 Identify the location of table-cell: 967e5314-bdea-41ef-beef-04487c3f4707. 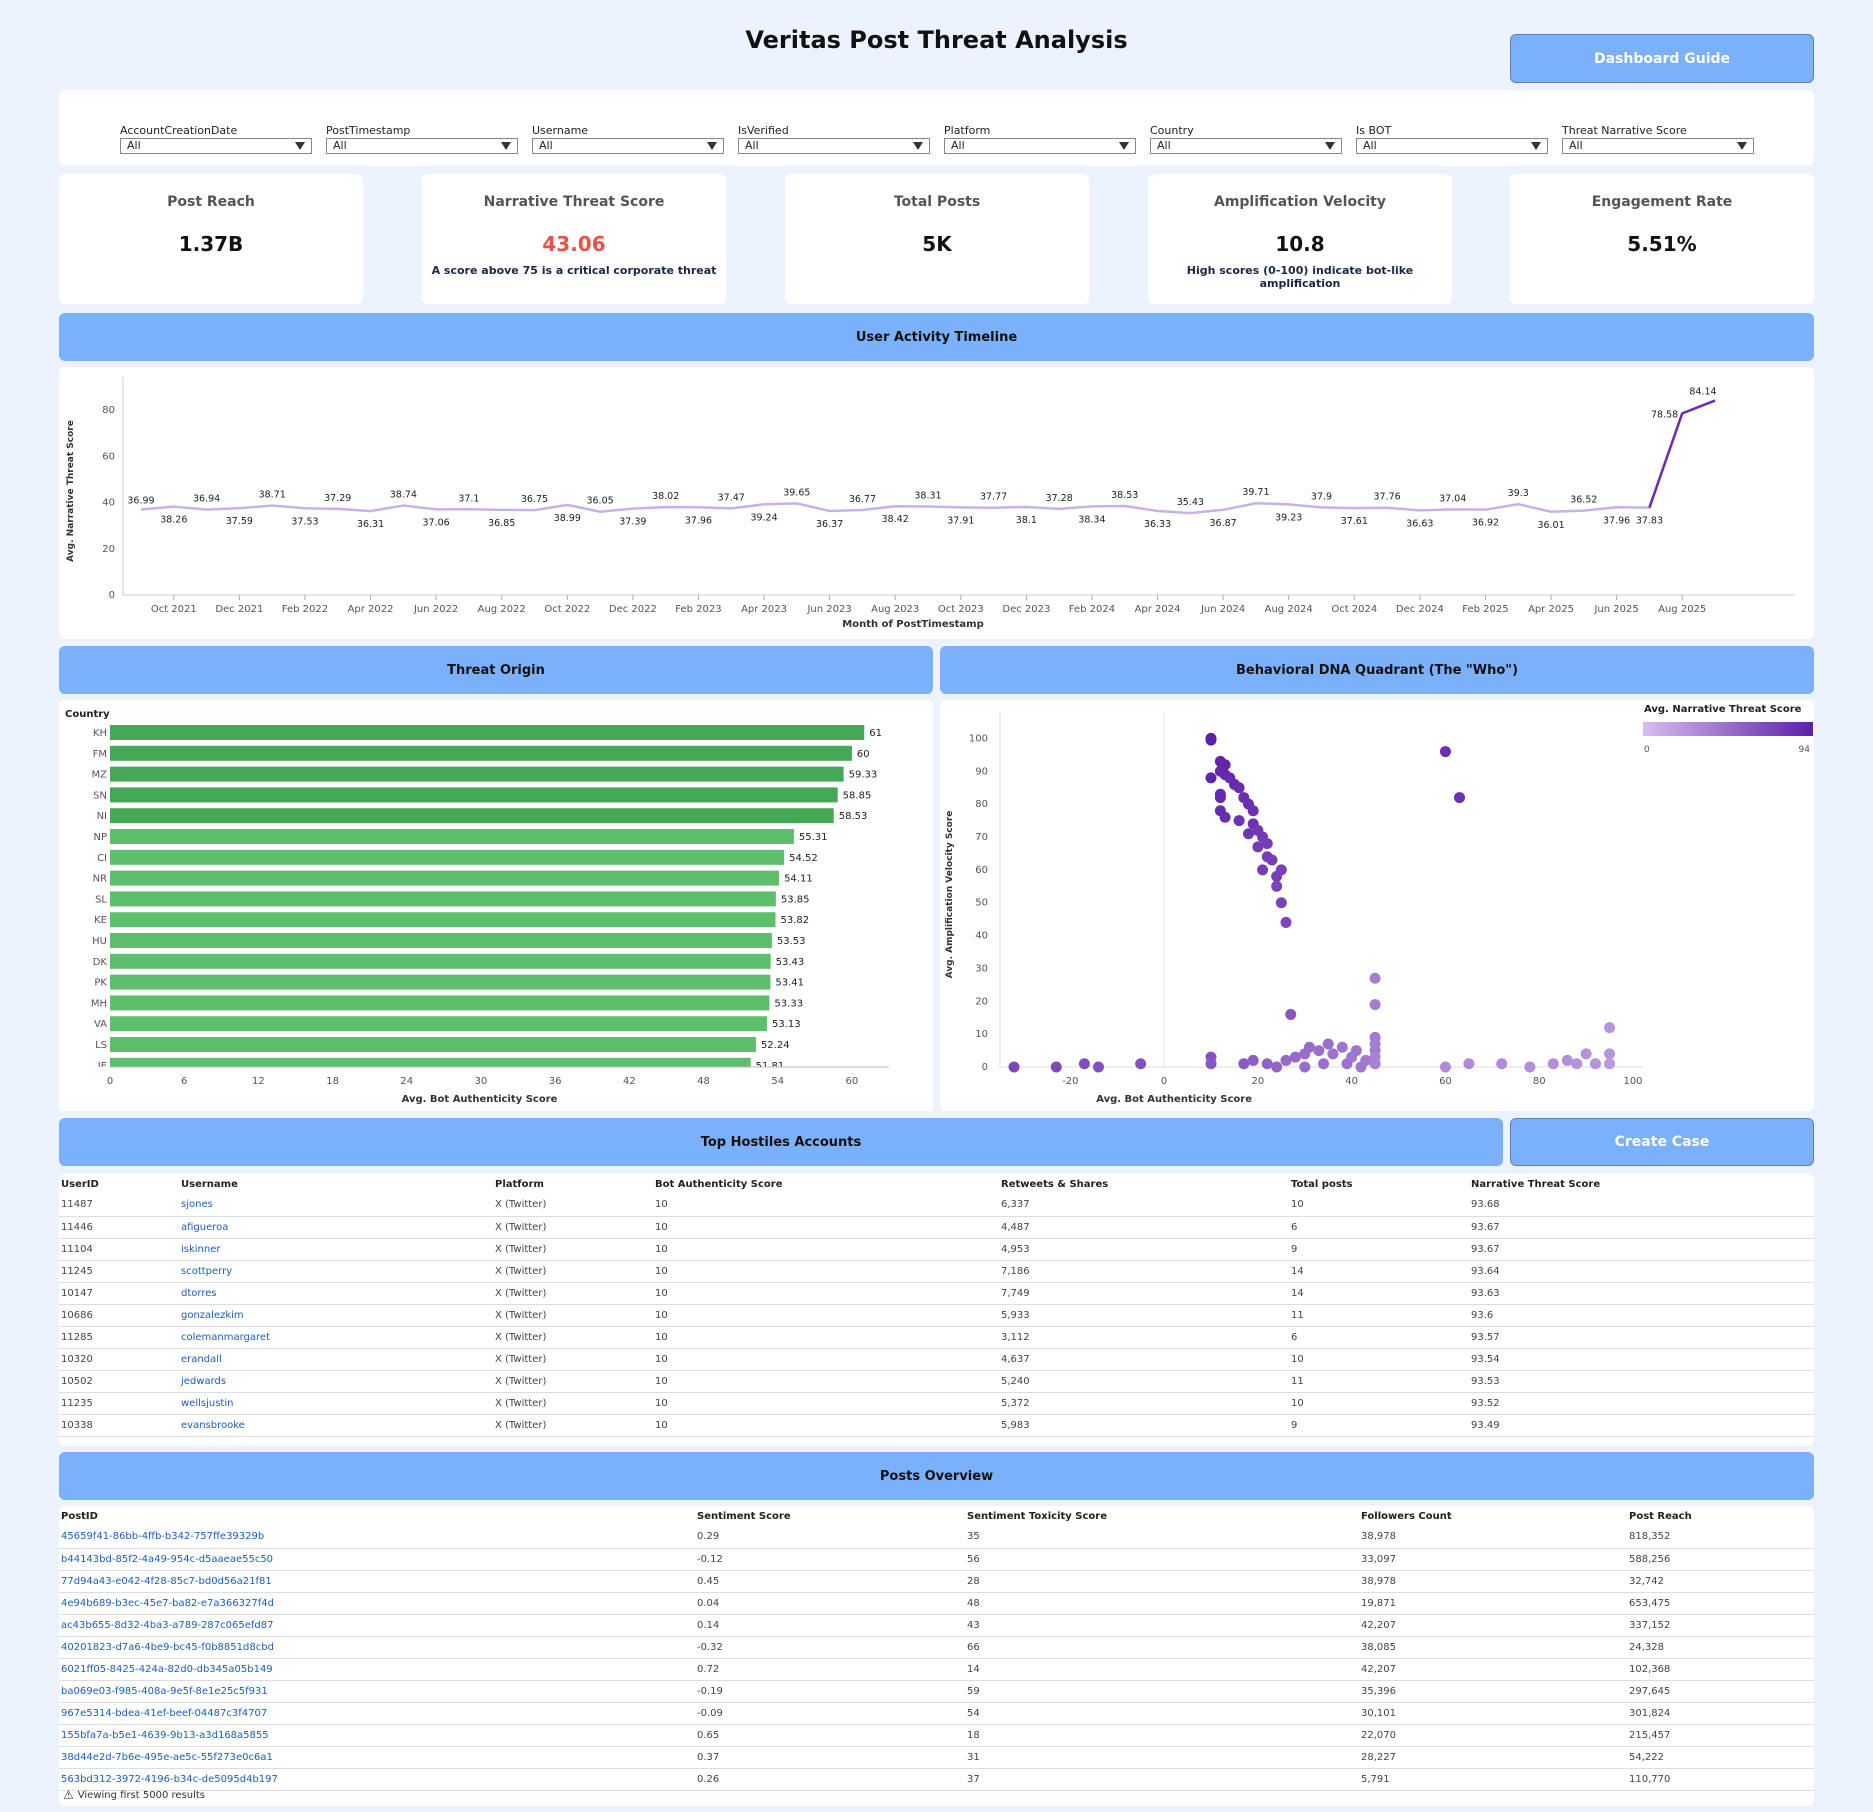
(377, 1713).